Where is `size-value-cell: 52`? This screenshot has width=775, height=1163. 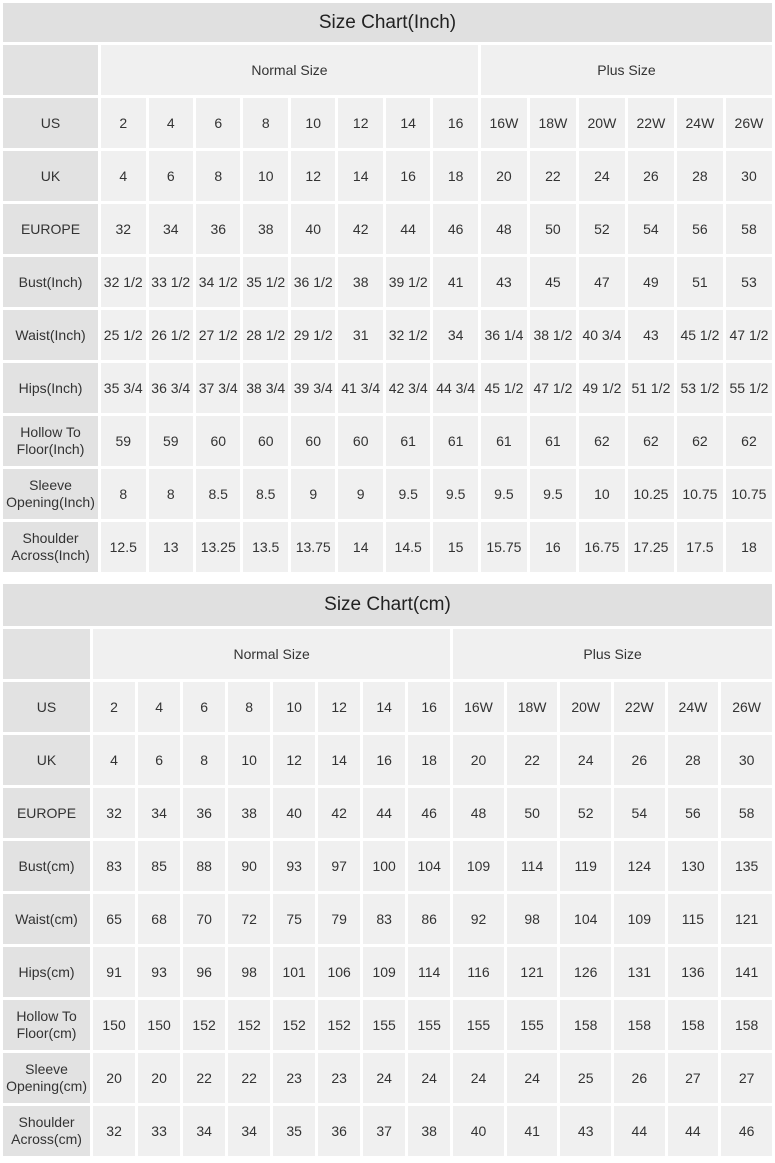 size-value-cell: 52 is located at coordinates (601, 229).